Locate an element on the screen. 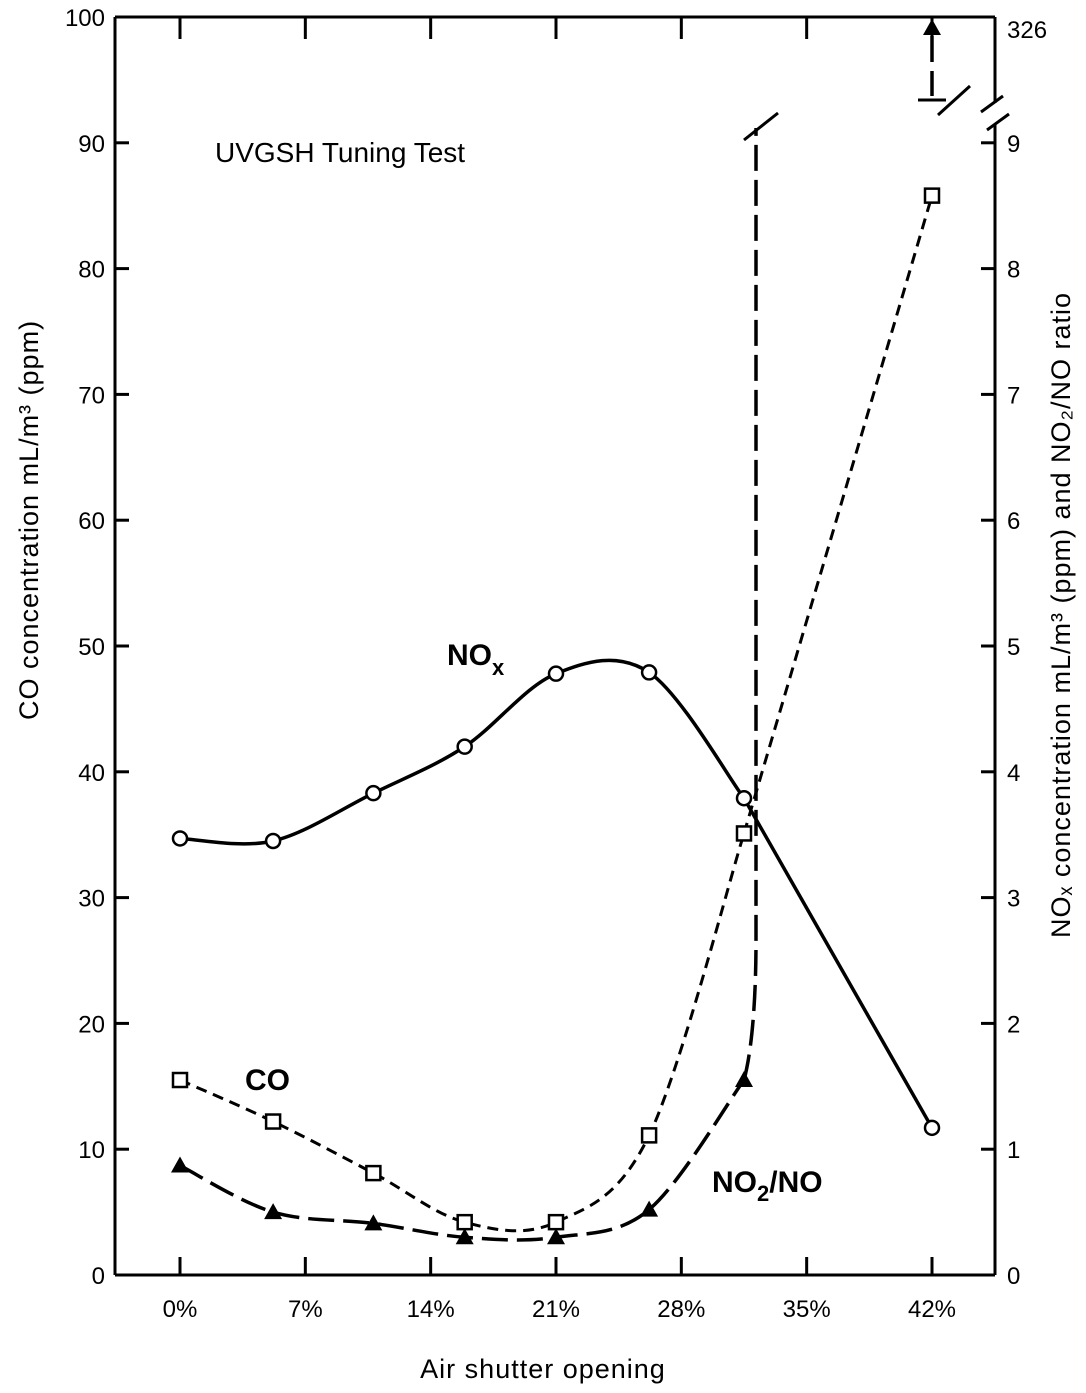  co-curve-tail is located at coordinates (838, 514).